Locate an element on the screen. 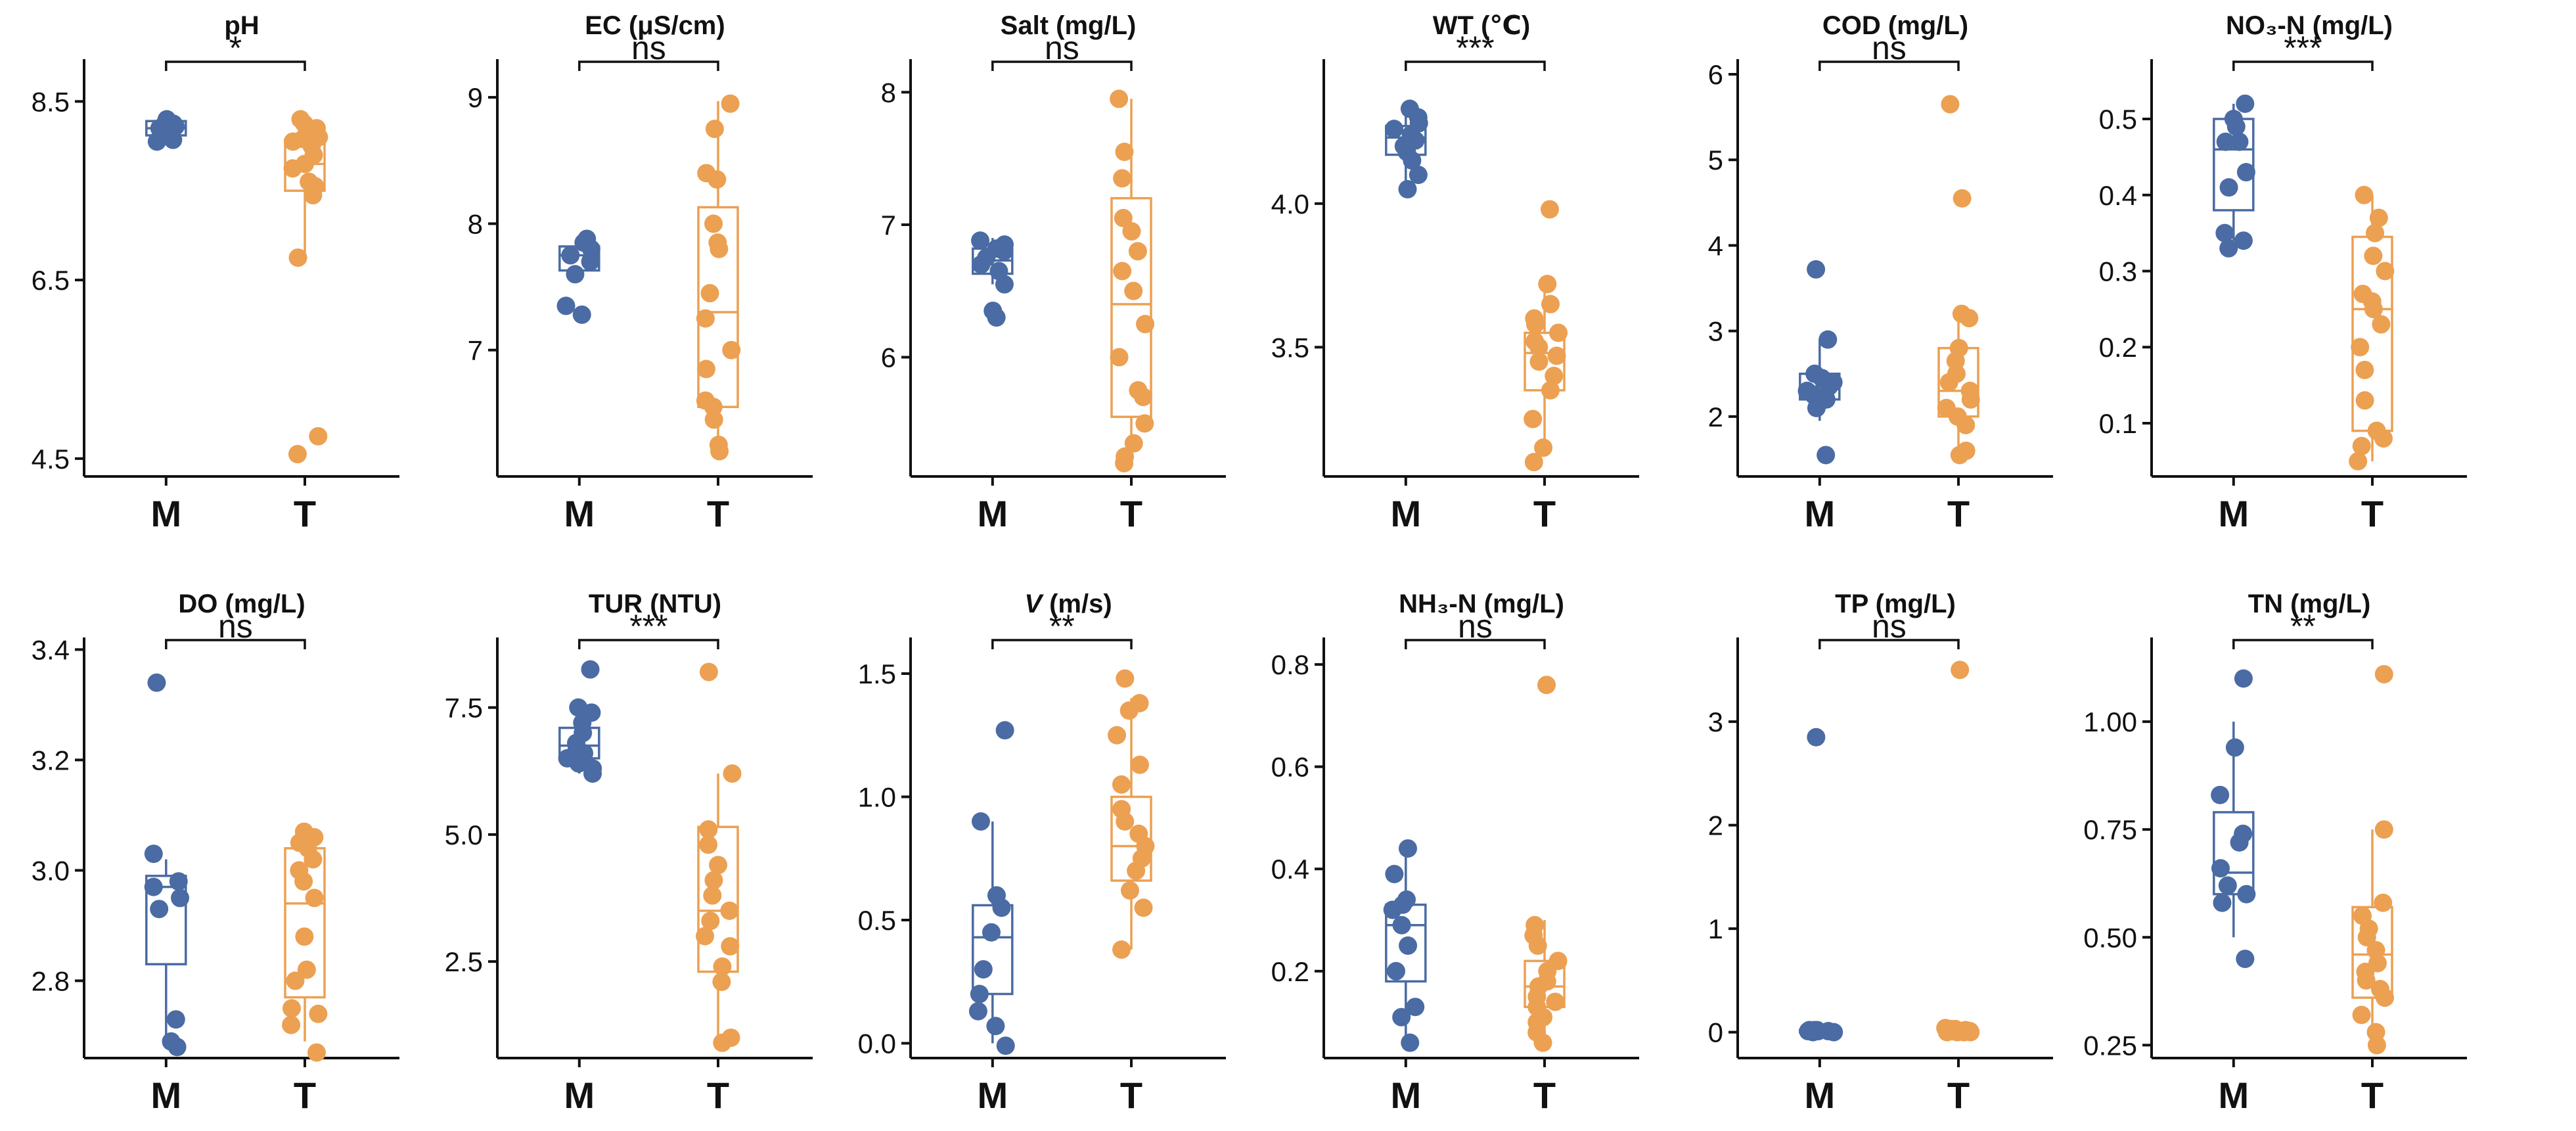 This screenshot has height=1131, width=2576. y-tick-label: 0.25 is located at coordinates (2110, 1045).